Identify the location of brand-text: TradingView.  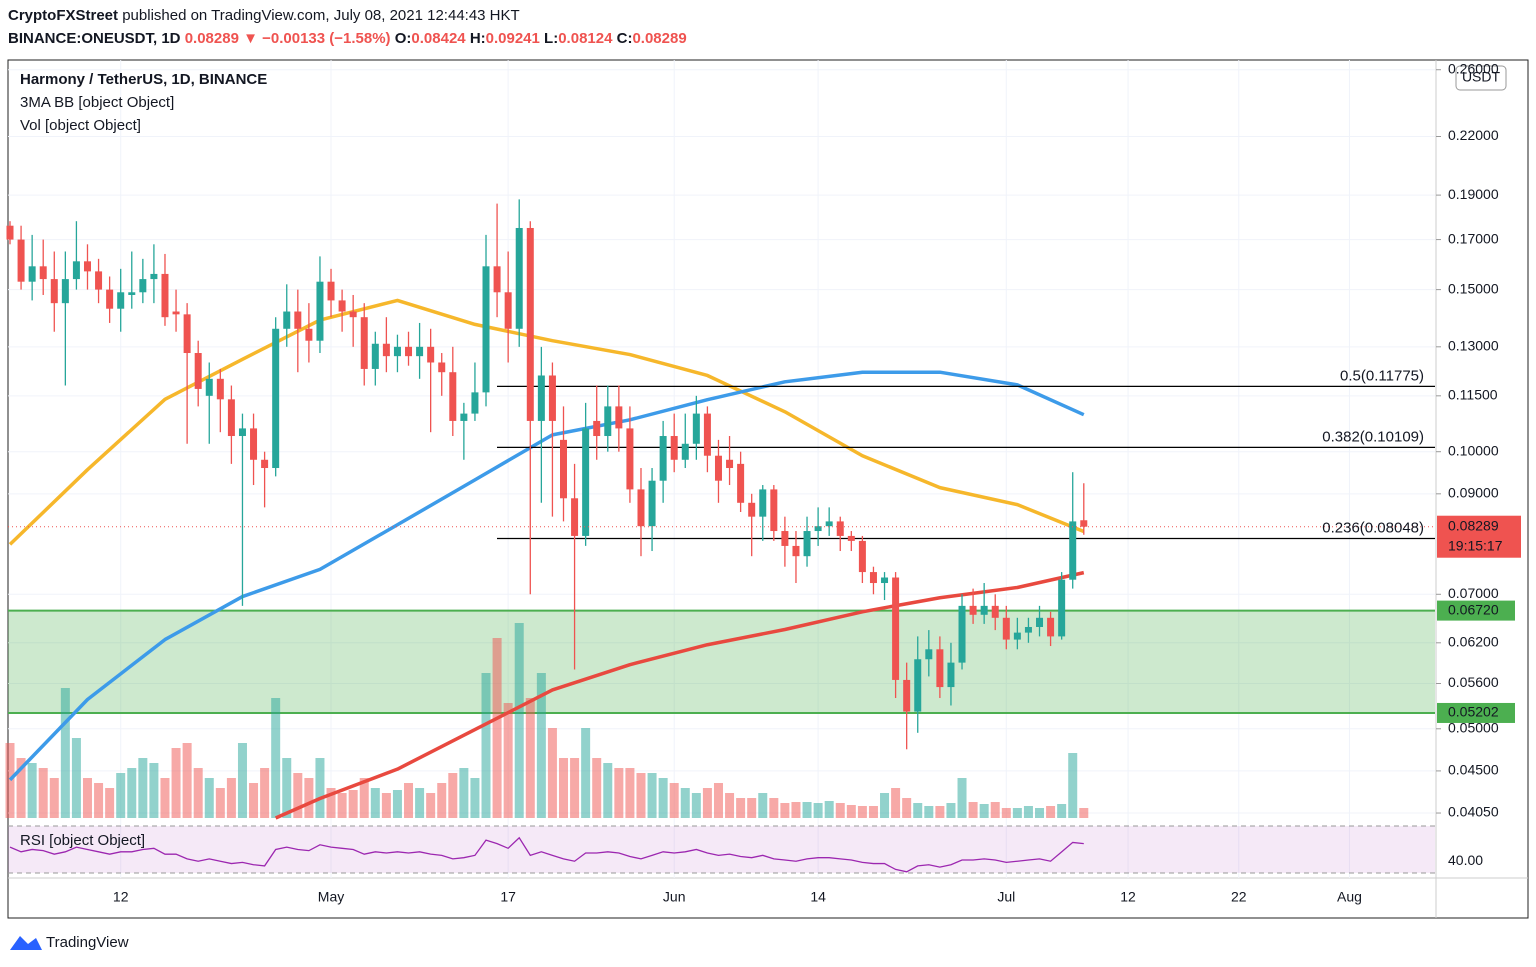
(87, 942).